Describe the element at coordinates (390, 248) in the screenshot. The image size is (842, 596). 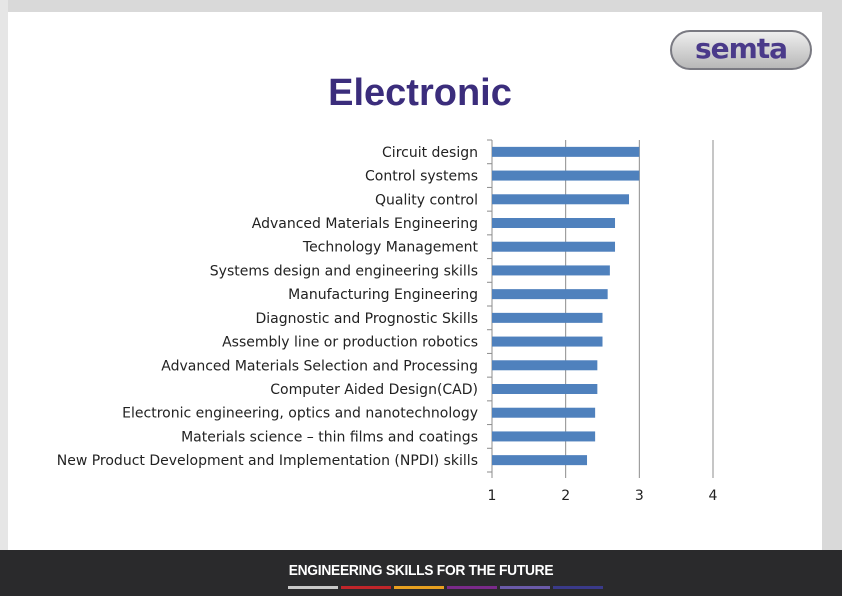
I see `category-label: Technology Management` at that location.